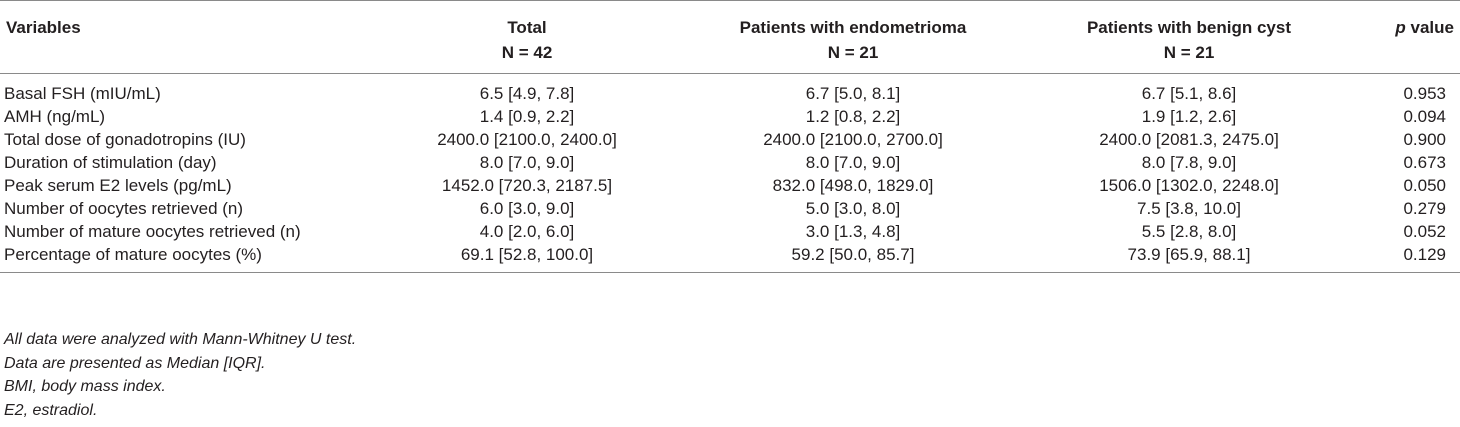 Image resolution: width=1460 pixels, height=427 pixels. What do you see at coordinates (152, 231) in the screenshot?
I see `row-variable: Number of mature oocytes retrieved (n)` at bounding box center [152, 231].